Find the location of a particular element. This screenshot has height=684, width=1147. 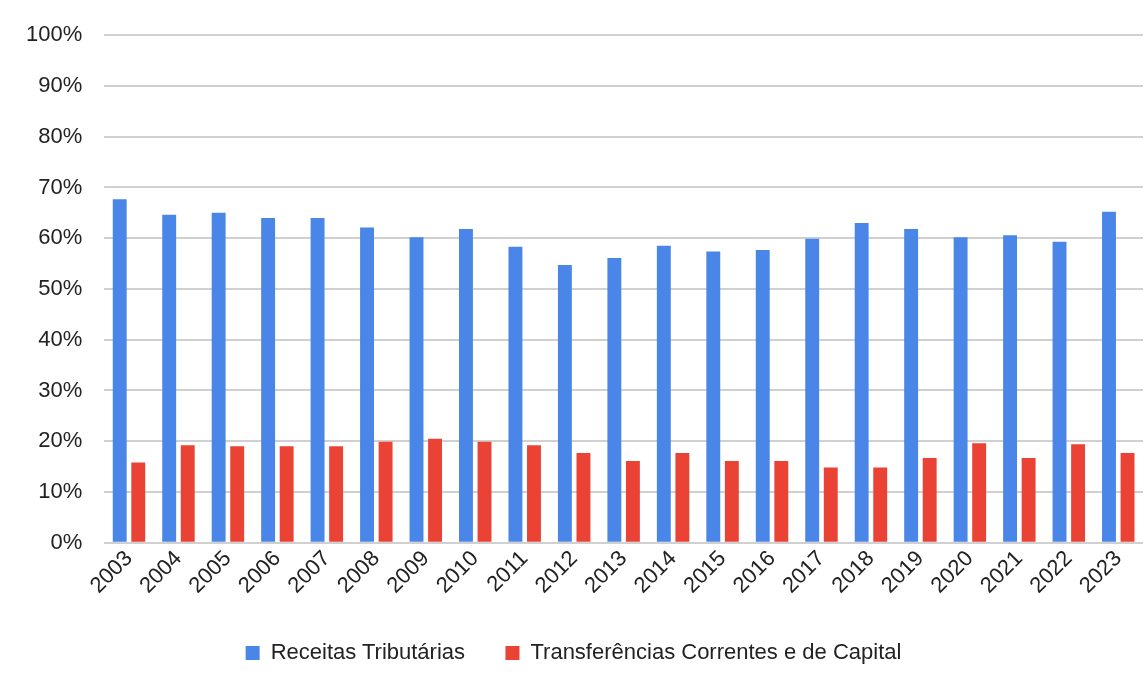

y-tick-label: 100% is located at coordinates (54, 34).